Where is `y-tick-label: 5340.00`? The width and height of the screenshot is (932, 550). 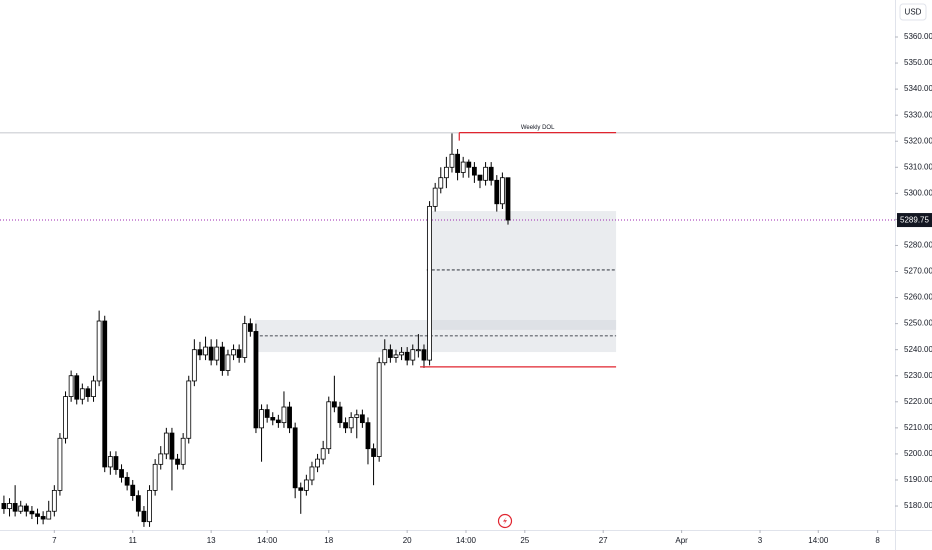 y-tick-label: 5340.00 is located at coordinates (918, 88).